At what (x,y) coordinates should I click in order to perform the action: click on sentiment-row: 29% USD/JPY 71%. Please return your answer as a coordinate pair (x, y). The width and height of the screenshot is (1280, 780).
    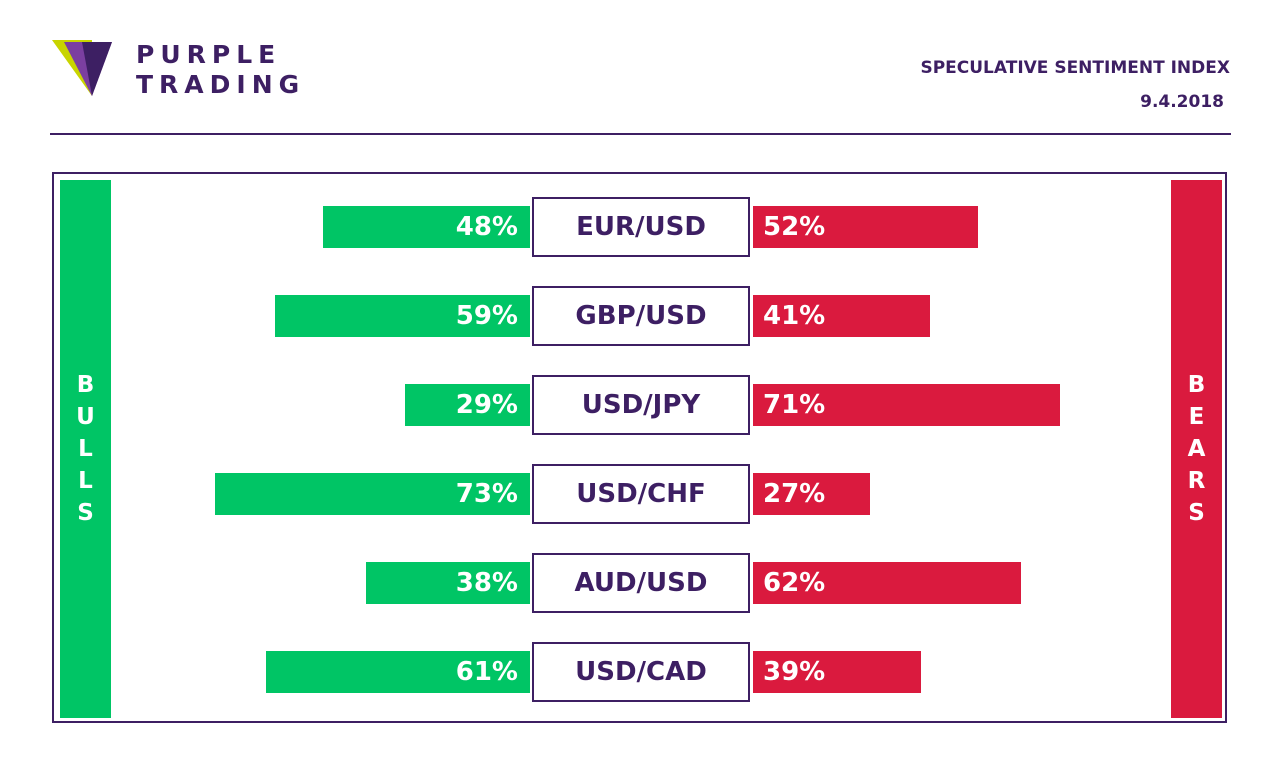
    Looking at the image, I should click on (640, 405).